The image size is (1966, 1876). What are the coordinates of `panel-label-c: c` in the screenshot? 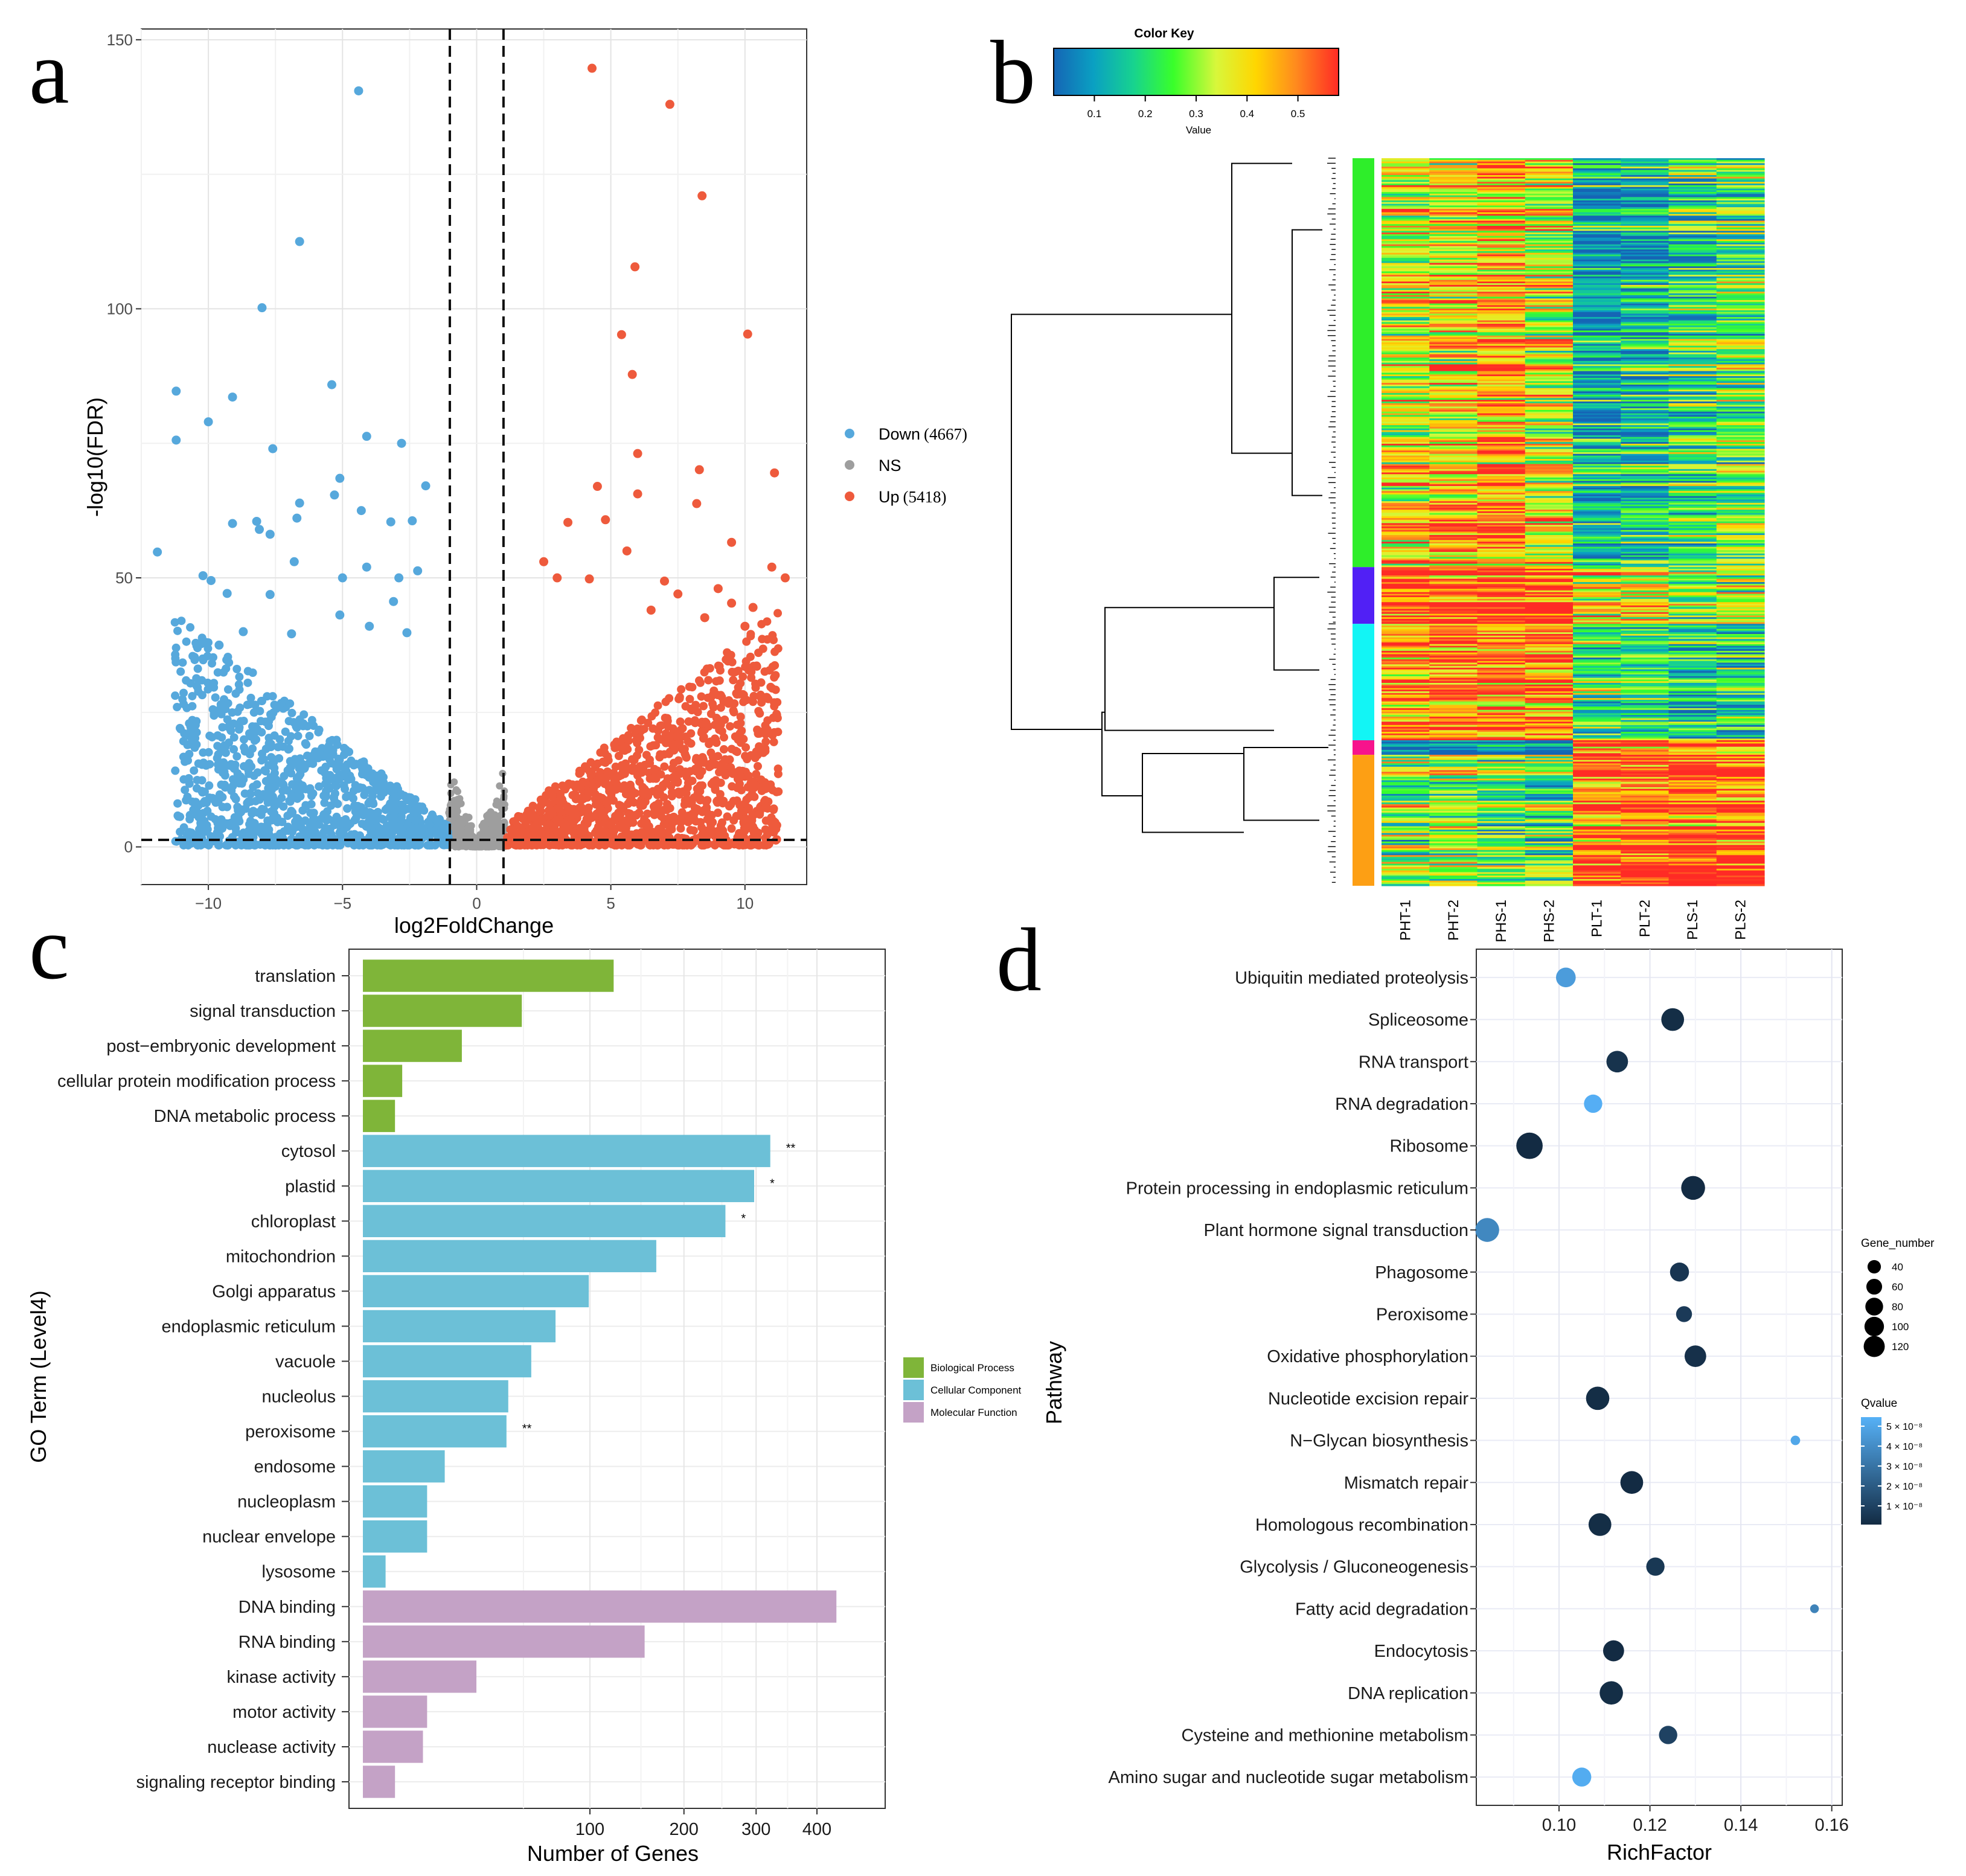 It's located at (49, 948).